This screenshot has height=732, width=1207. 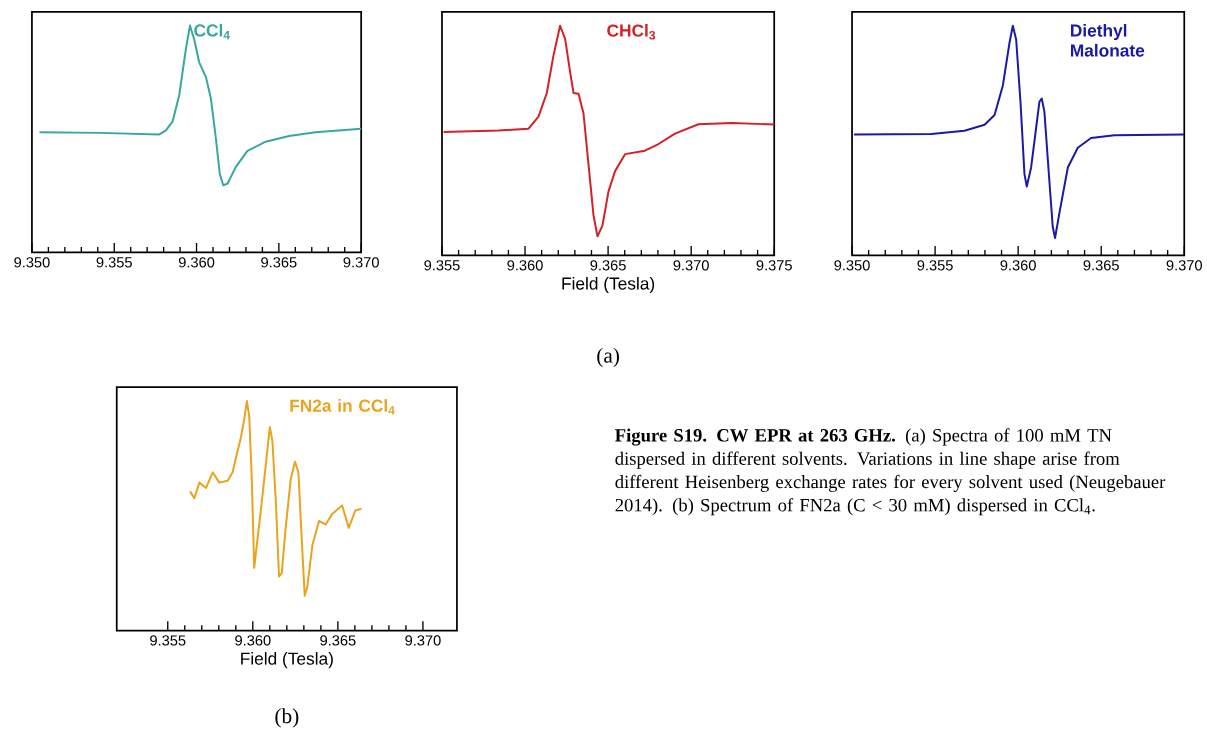 I want to click on text: (a), so click(x=608, y=357).